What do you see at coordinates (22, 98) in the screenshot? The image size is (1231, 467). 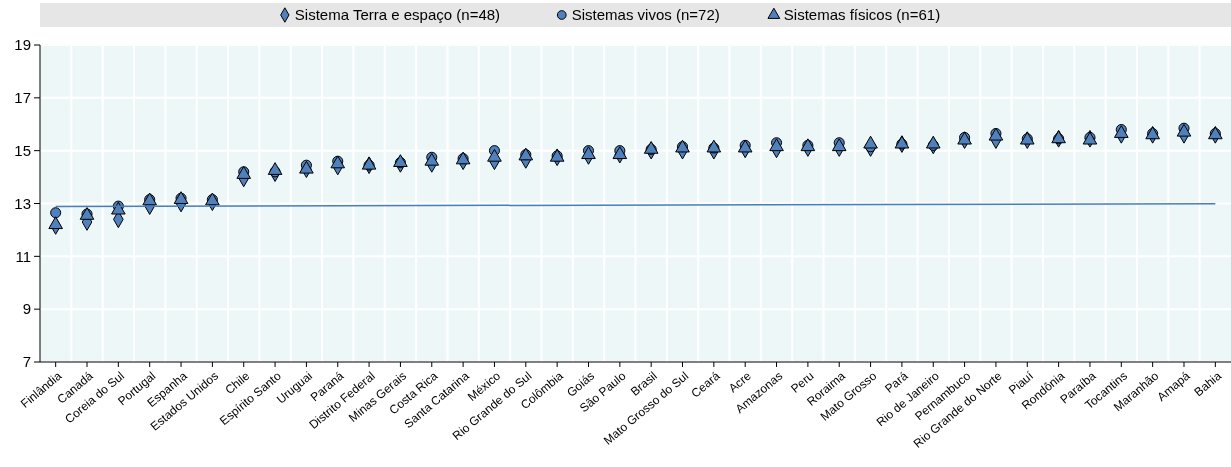 I see `y-tick-label: 17` at bounding box center [22, 98].